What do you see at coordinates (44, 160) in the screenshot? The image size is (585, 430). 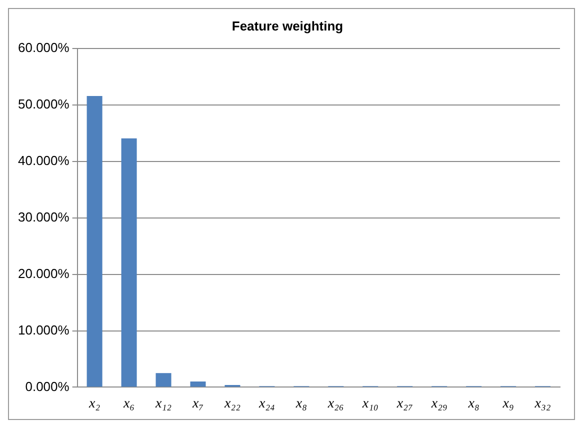 I see `y-tick-label: 40.000%` at bounding box center [44, 160].